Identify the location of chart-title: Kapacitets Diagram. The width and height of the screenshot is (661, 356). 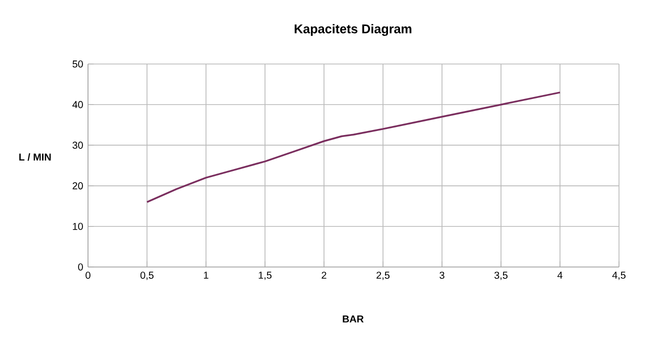
(353, 30).